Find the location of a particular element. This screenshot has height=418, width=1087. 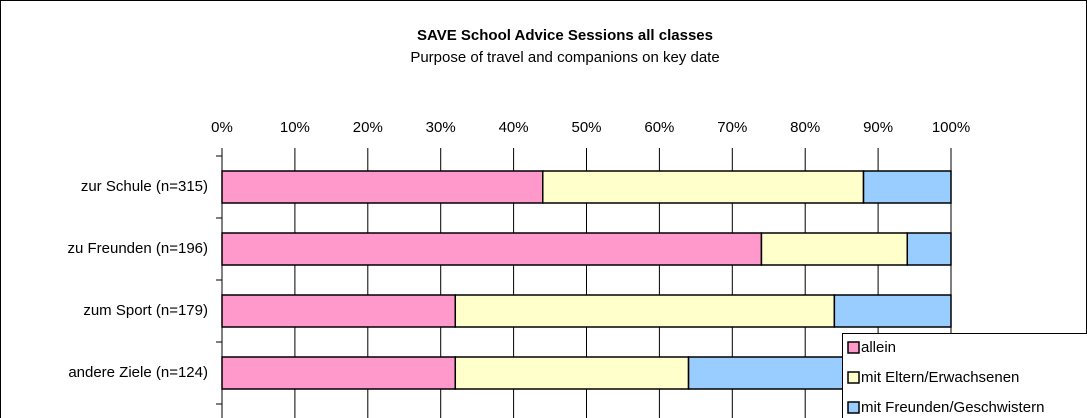

x-tick-label: 0% is located at coordinates (222, 127).